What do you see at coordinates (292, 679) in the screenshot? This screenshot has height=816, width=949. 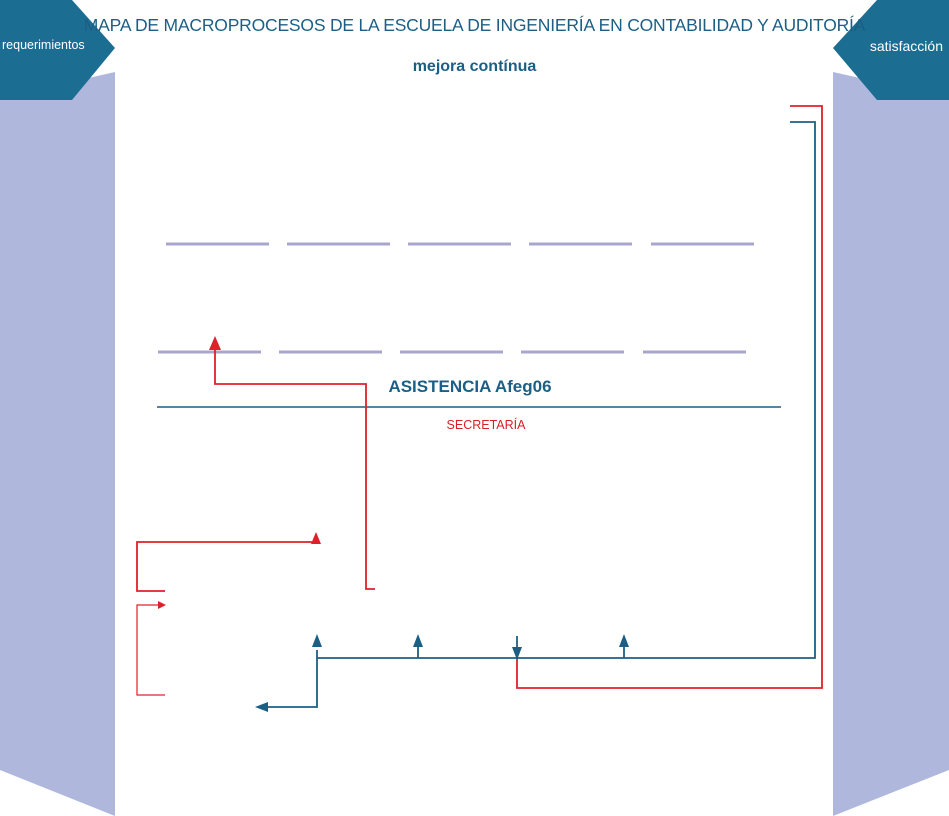 I see `blue-left-connector` at bounding box center [292, 679].